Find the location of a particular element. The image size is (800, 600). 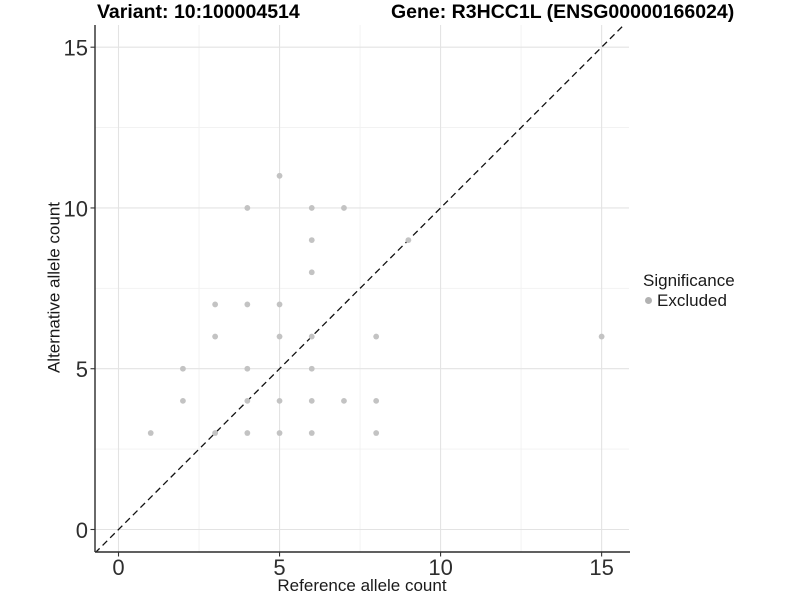

legend-item-excluded: Excluded is located at coordinates (718, 300).